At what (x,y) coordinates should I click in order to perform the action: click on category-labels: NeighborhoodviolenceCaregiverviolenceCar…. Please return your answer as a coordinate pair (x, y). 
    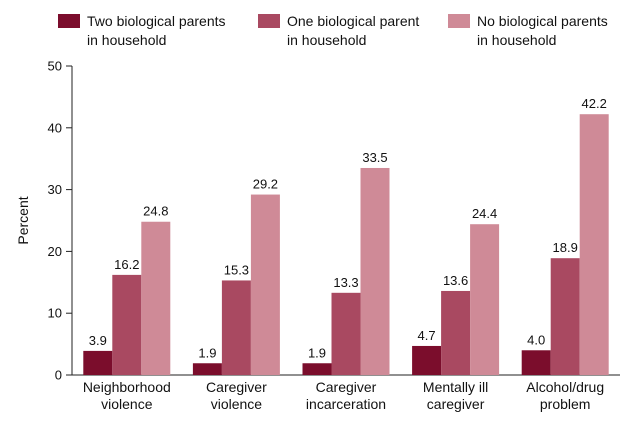
    Looking at the image, I should click on (343, 395).